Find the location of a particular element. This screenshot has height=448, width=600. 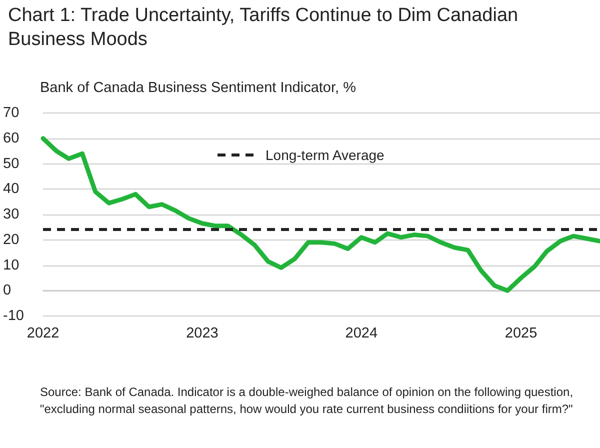

y-axis-title: Bank of Canada Business Sentiment Indicator, % is located at coordinates (198, 88).